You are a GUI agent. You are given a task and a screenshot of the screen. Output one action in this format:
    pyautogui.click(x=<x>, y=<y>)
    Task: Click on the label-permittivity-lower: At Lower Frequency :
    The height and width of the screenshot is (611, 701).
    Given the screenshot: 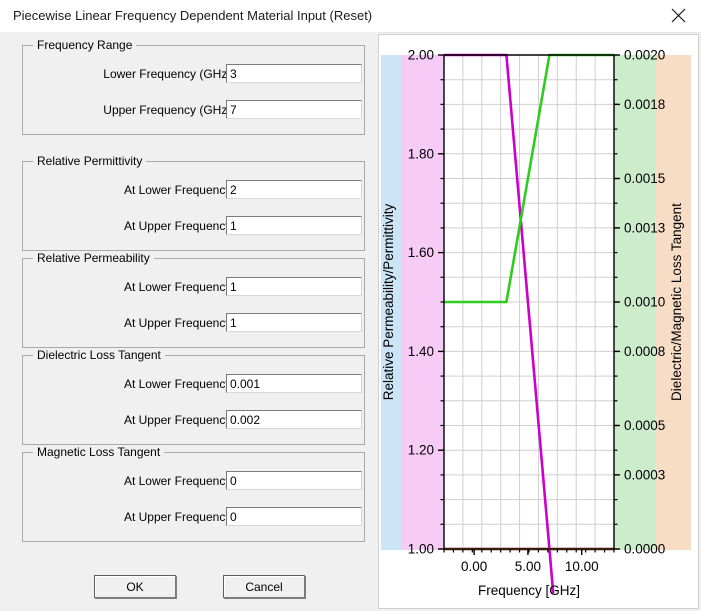 What is the action you would take?
    pyautogui.click(x=180, y=190)
    